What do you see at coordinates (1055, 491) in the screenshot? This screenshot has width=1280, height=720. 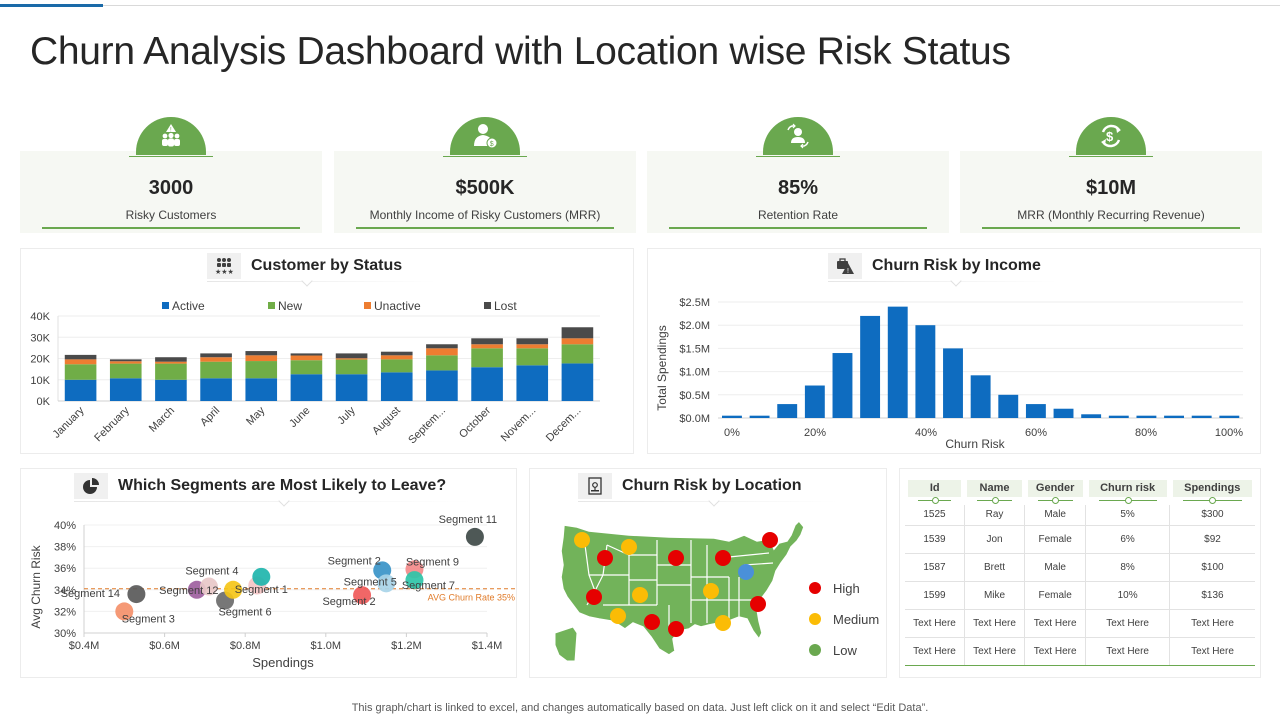 I see `column-header: Gender` at bounding box center [1055, 491].